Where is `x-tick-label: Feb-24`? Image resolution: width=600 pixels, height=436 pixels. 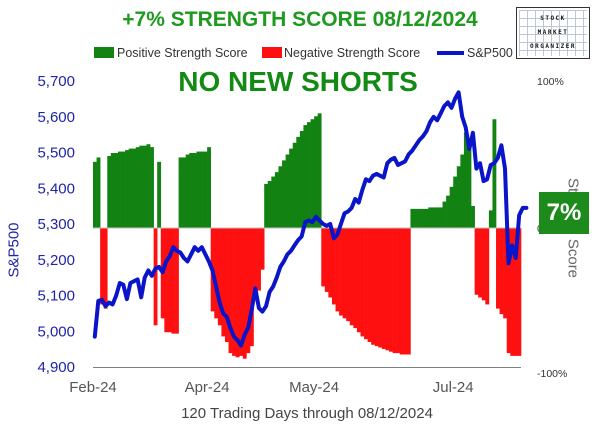
x-tick-label: Feb-24 is located at coordinates (93, 387).